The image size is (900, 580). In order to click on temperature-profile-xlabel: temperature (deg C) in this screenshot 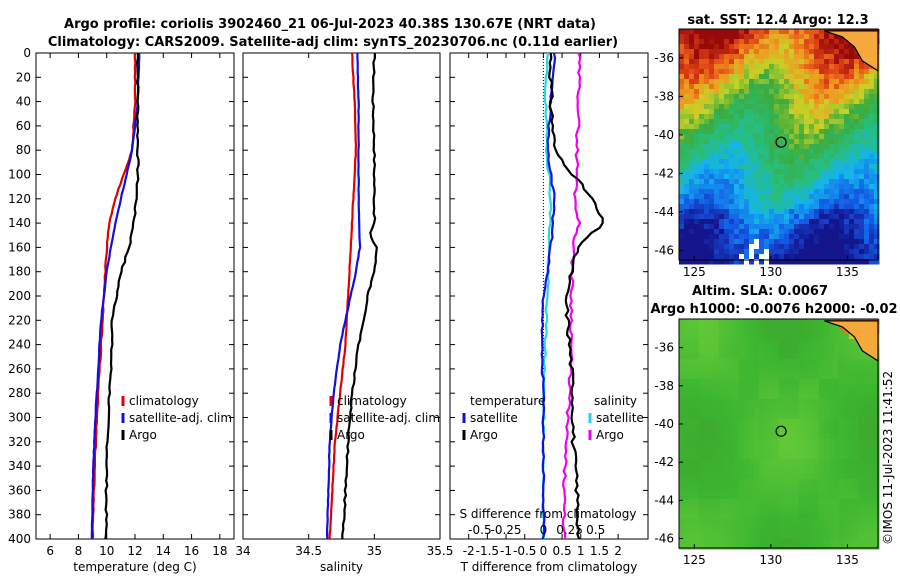, I will do `click(134, 567)`.